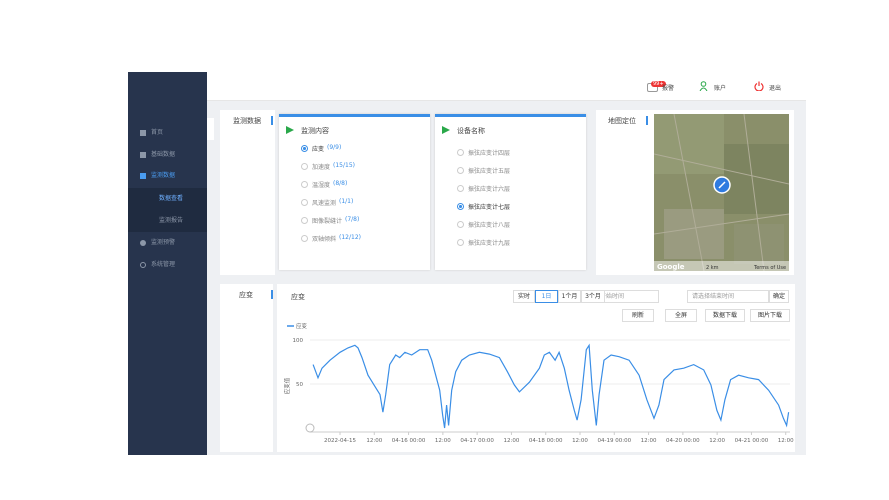 The image size is (889, 500). What do you see at coordinates (246, 295) in the screenshot?
I see `tab-label: 应变` at bounding box center [246, 295].